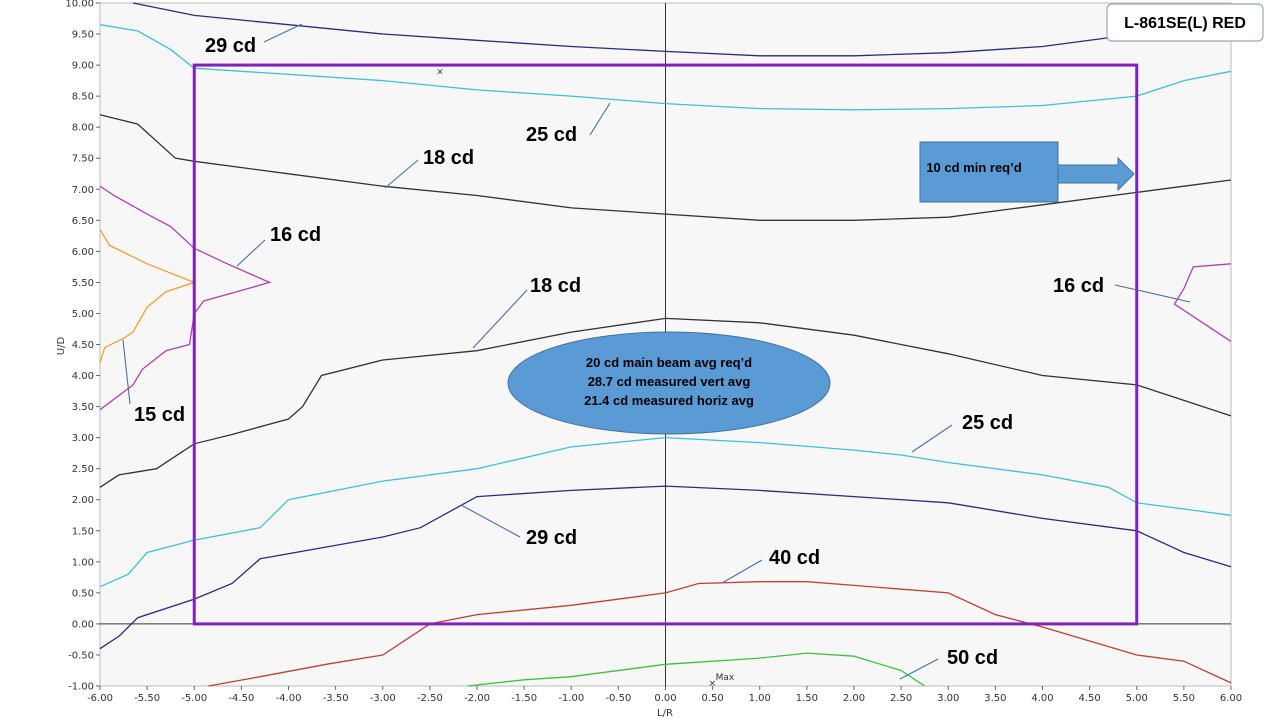  What do you see at coordinates (336, 698) in the screenshot?
I see `x-tick-label: -3.50` at bounding box center [336, 698].